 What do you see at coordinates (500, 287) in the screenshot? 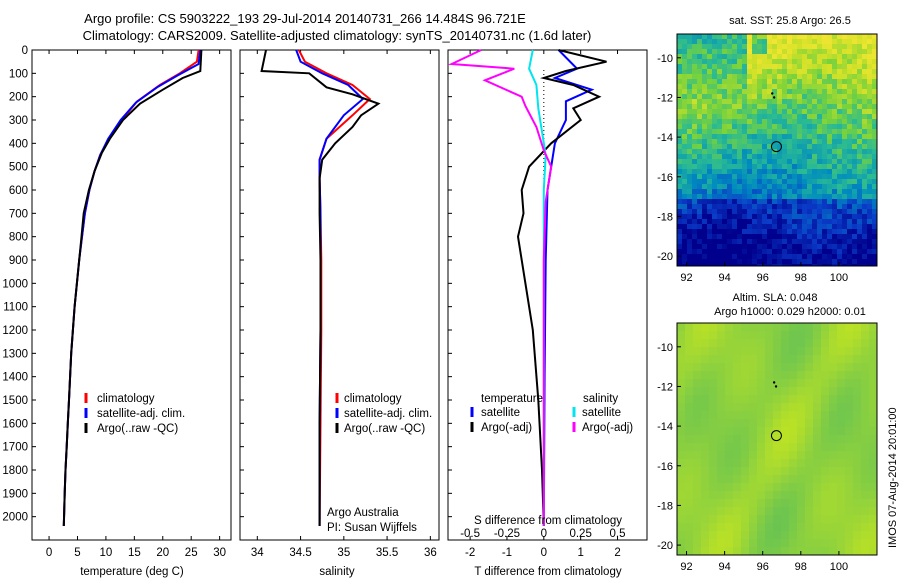
I see `series-salinity-argo-adj` at bounding box center [500, 287].